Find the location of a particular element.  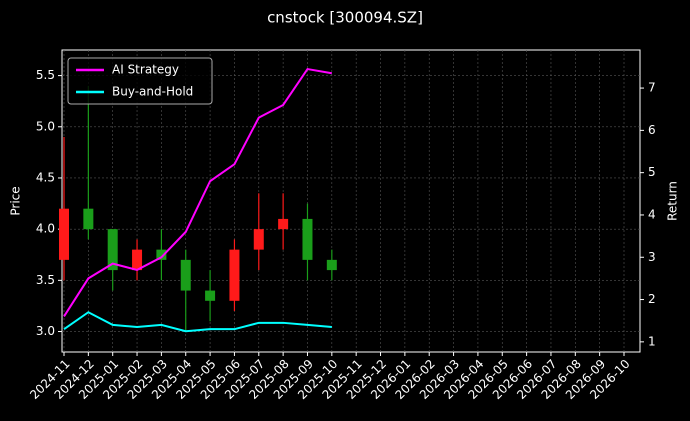

chart-title: cnstock [300094.SZ] is located at coordinates (345, 18).